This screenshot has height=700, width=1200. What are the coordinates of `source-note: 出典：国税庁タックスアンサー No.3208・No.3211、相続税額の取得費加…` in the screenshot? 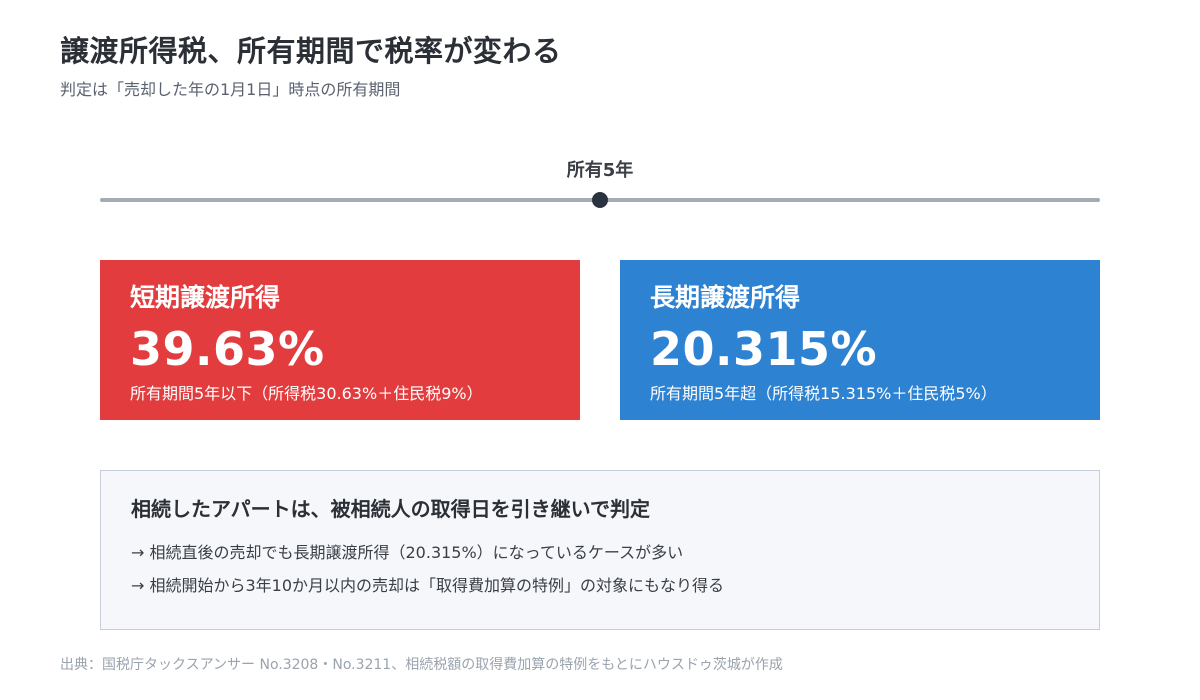 It's located at (421, 665).